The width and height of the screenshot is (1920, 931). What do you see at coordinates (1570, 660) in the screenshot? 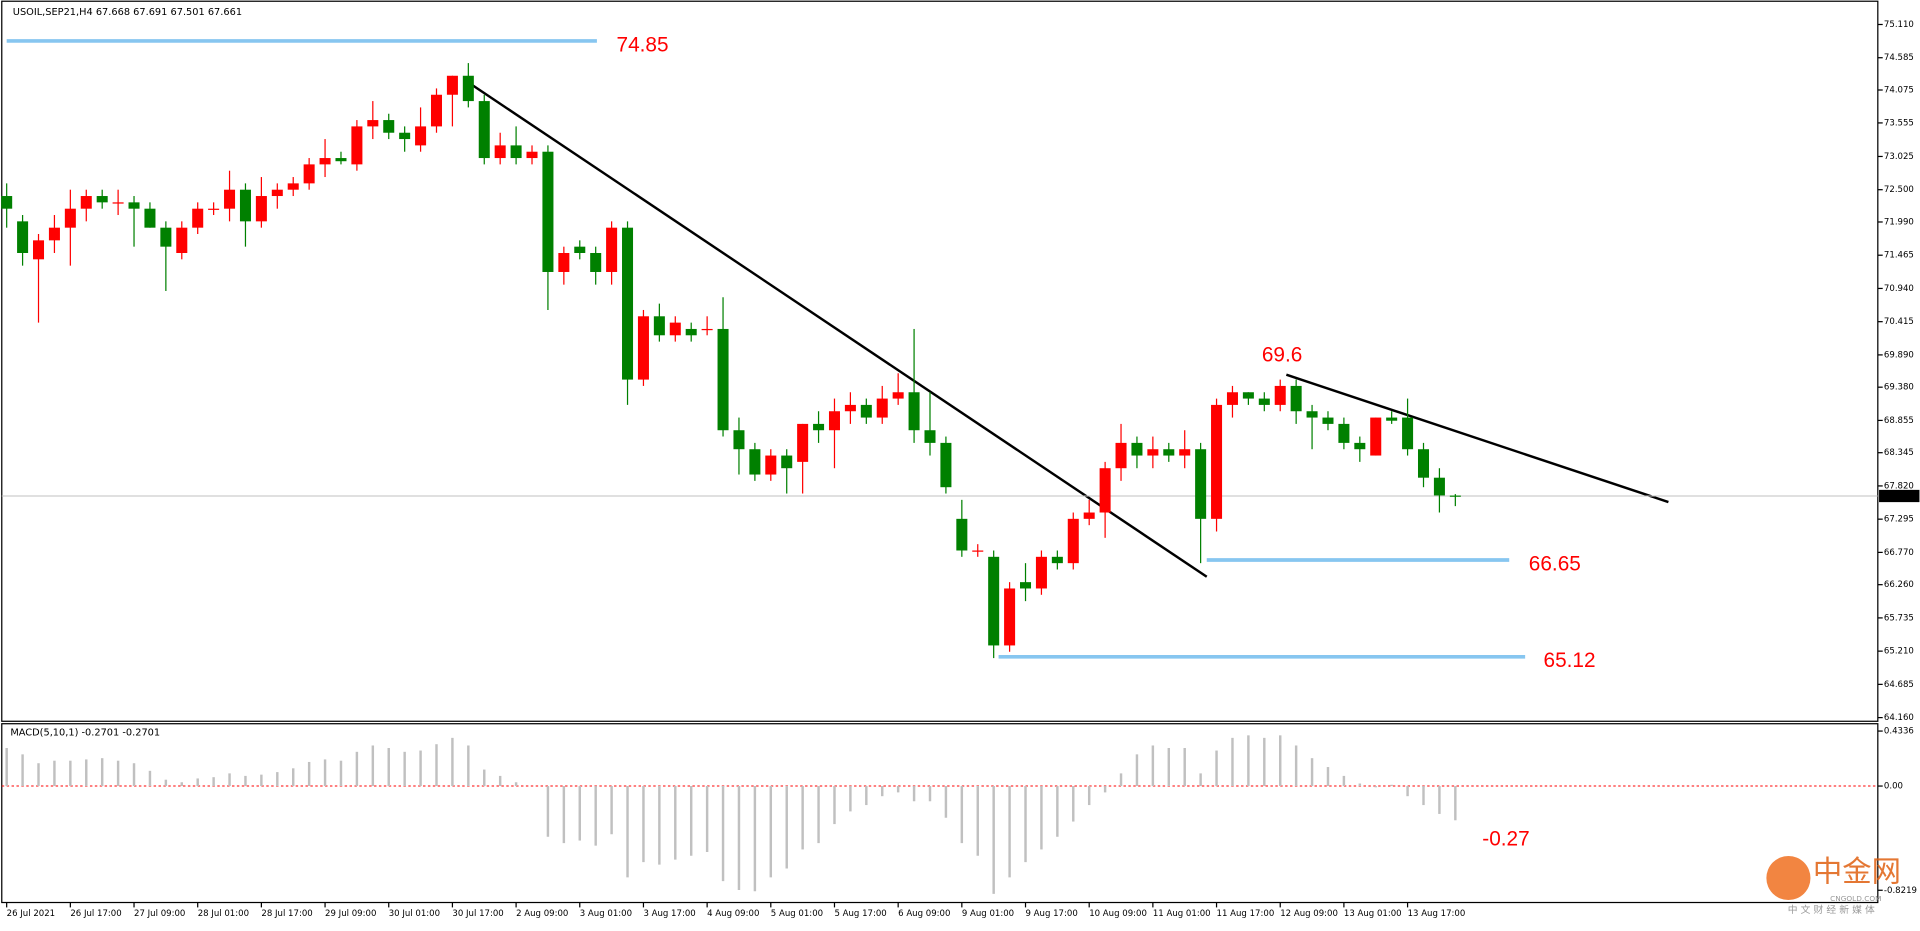
I see `level-label: 65.12` at bounding box center [1570, 660].